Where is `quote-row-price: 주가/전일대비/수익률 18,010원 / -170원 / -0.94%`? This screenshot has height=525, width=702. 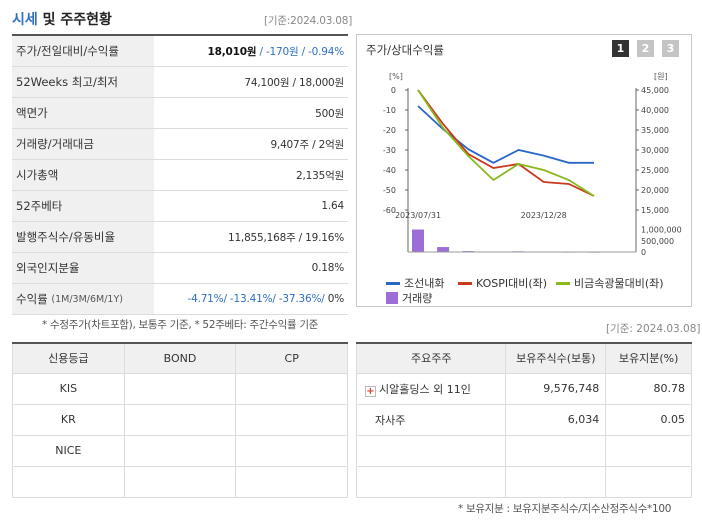 quote-row-price: 주가/전일대비/수익률 18,010원 / -170원 / -0.94% is located at coordinates (180, 51).